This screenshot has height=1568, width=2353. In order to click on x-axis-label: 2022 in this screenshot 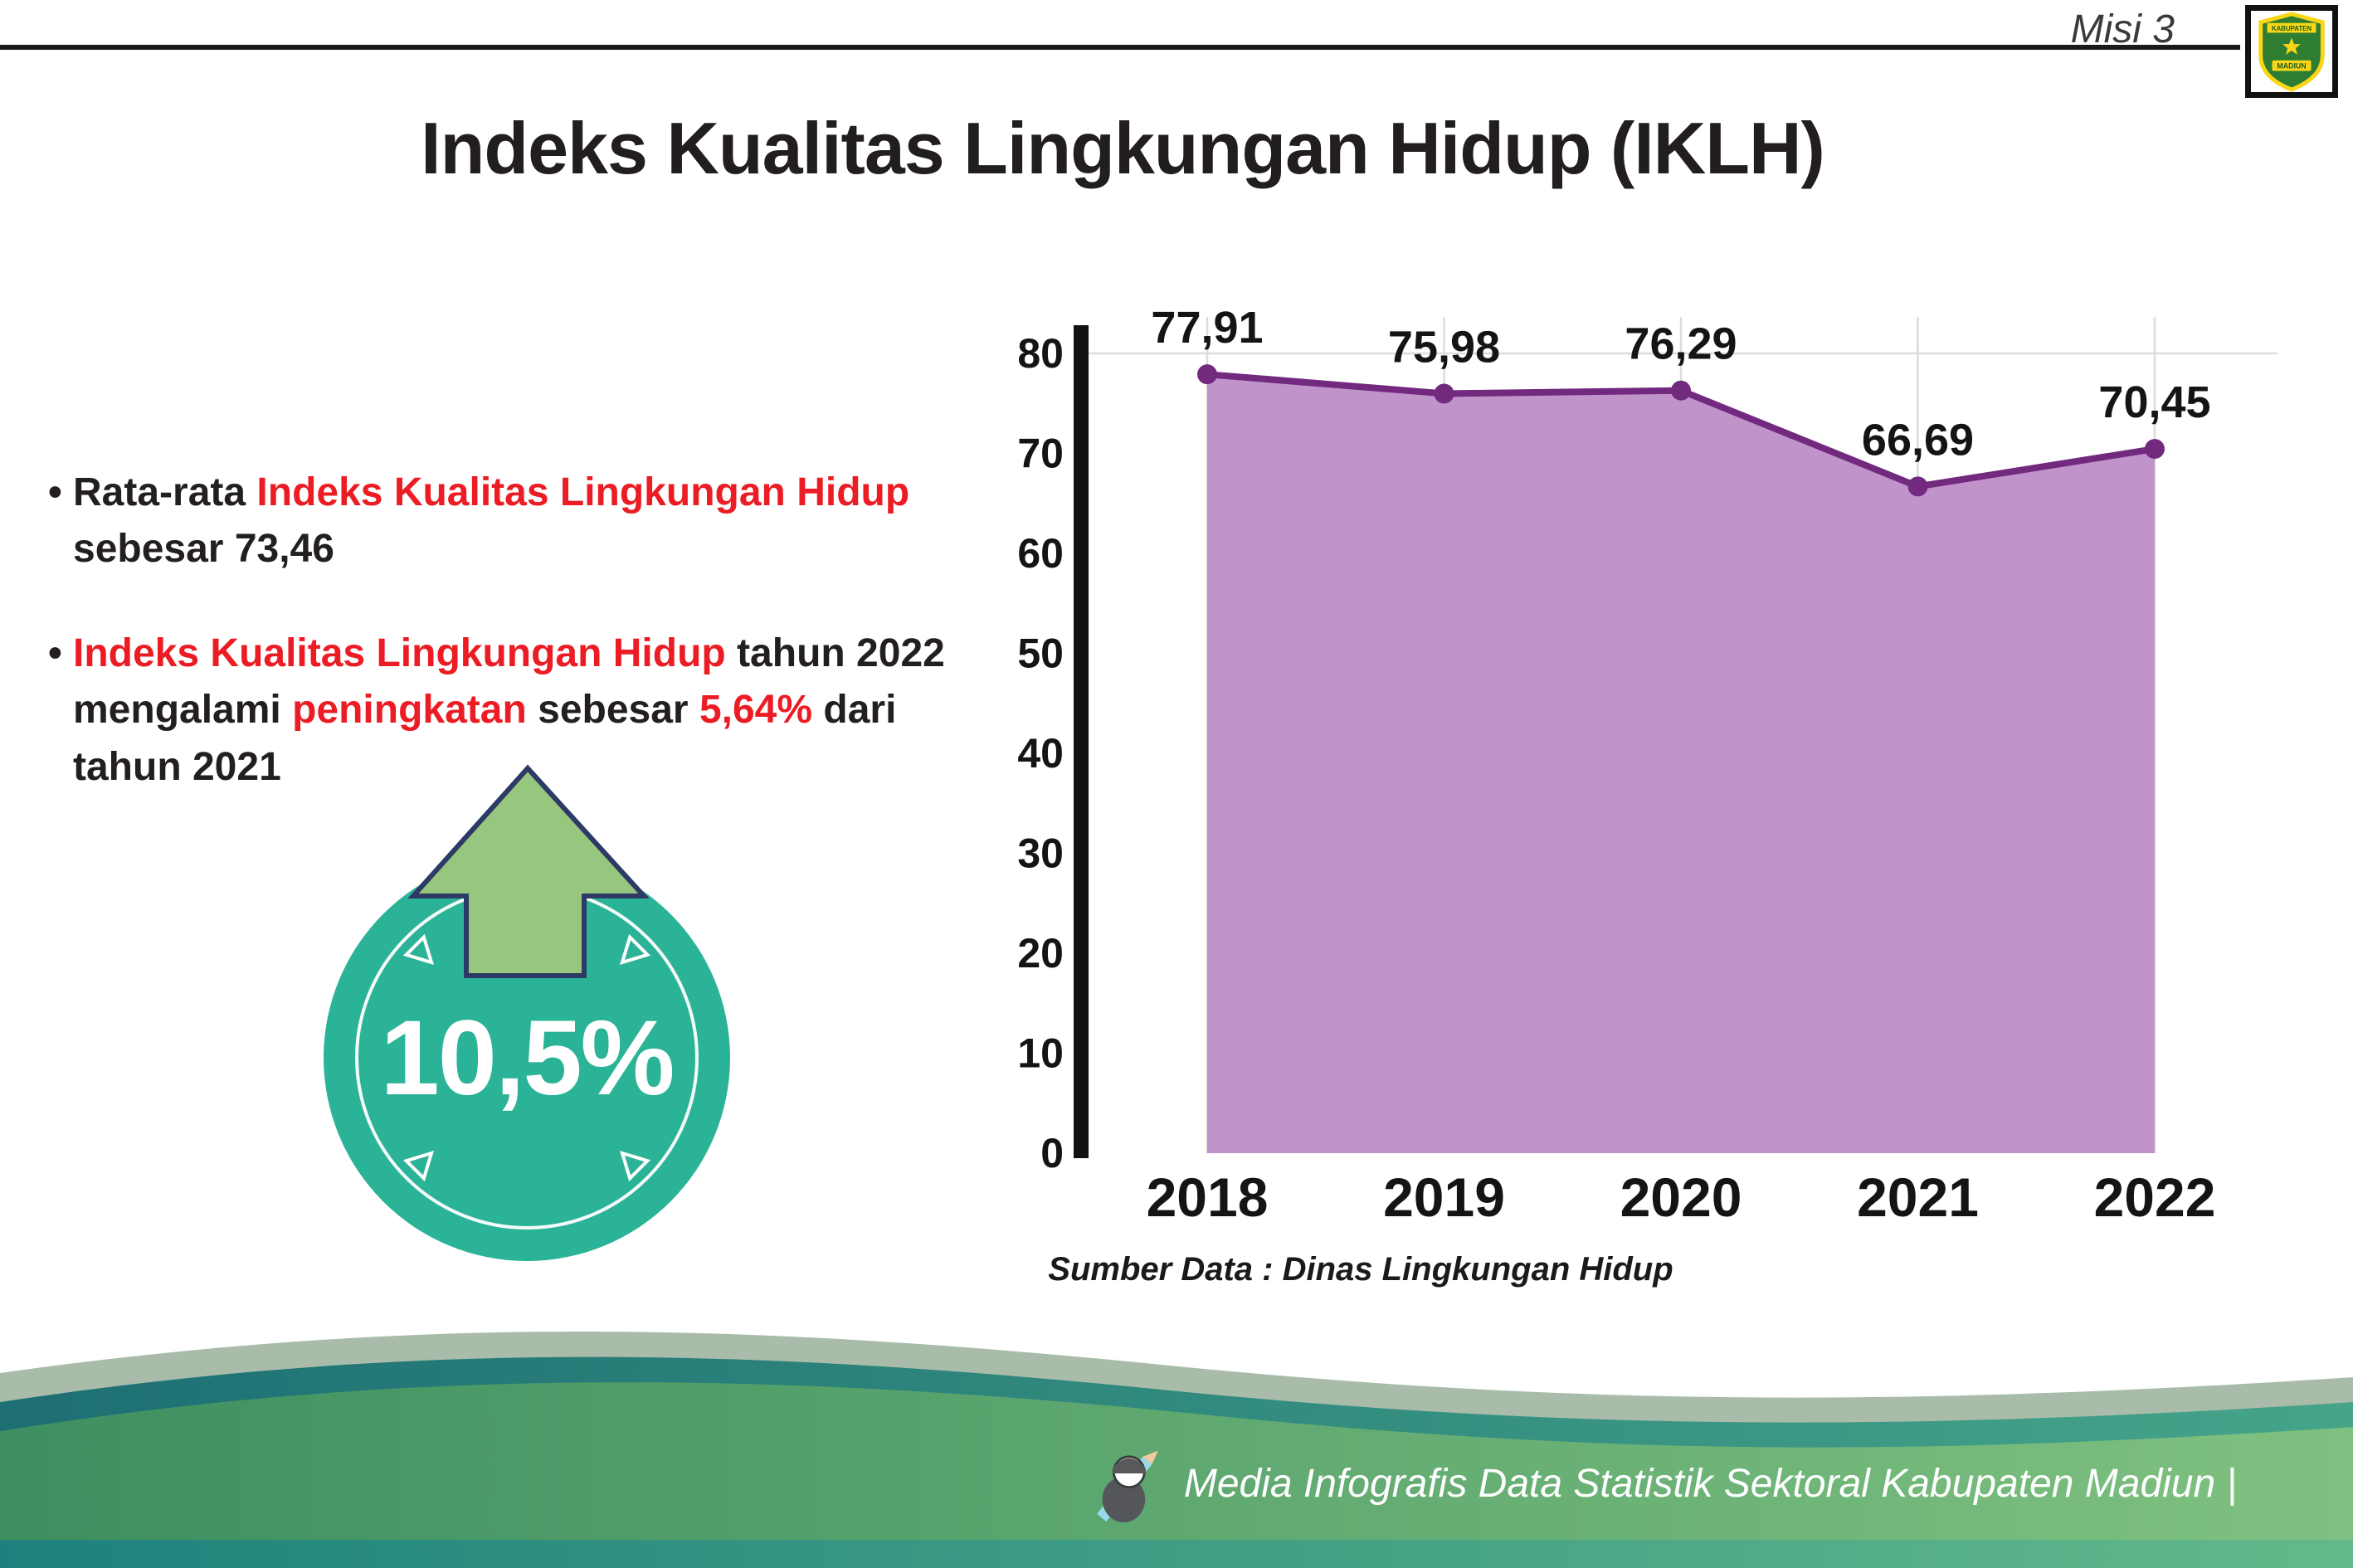, I will do `click(2155, 1197)`.